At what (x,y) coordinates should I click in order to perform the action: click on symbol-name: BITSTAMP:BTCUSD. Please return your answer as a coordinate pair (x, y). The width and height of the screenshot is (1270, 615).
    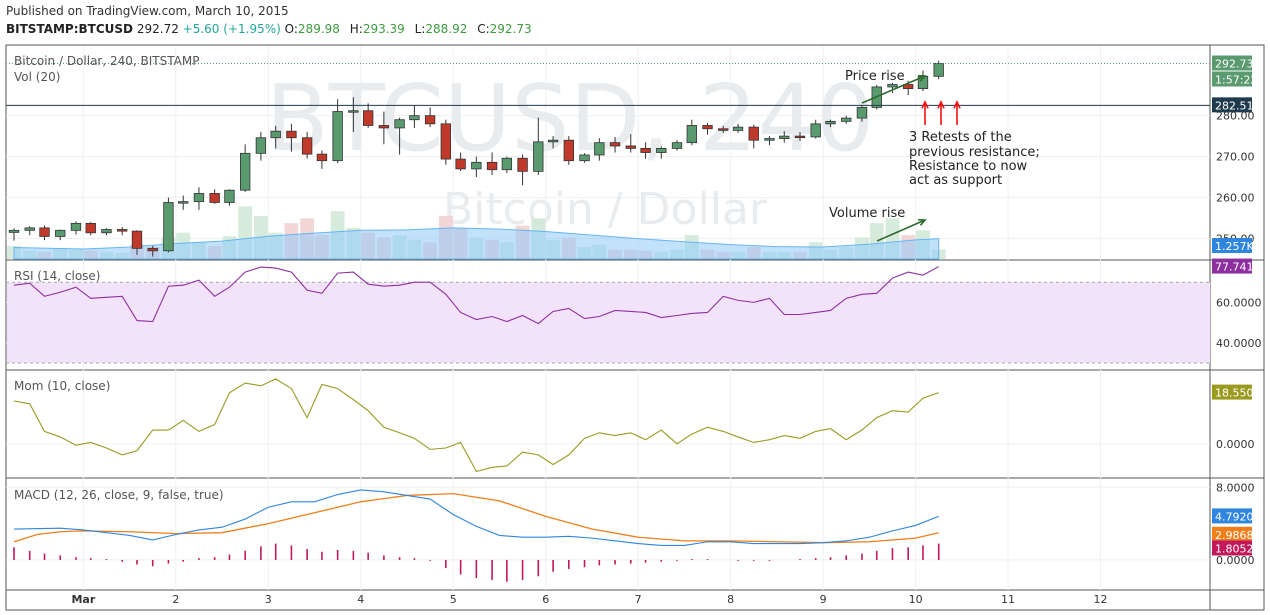
    Looking at the image, I should click on (70, 29).